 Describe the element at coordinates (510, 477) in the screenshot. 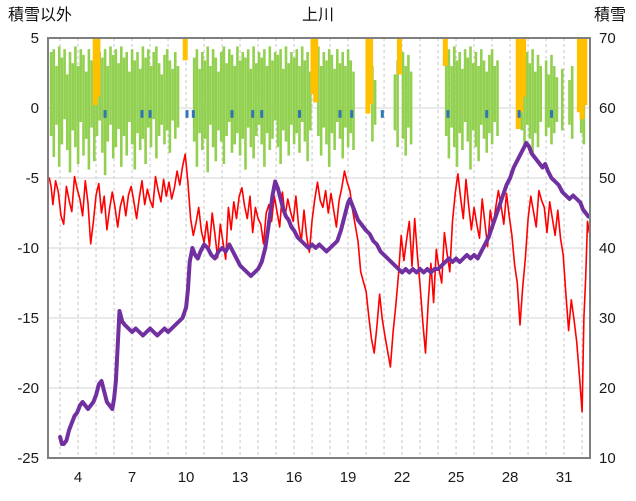

I see `x-axis-tick-label: 28` at that location.